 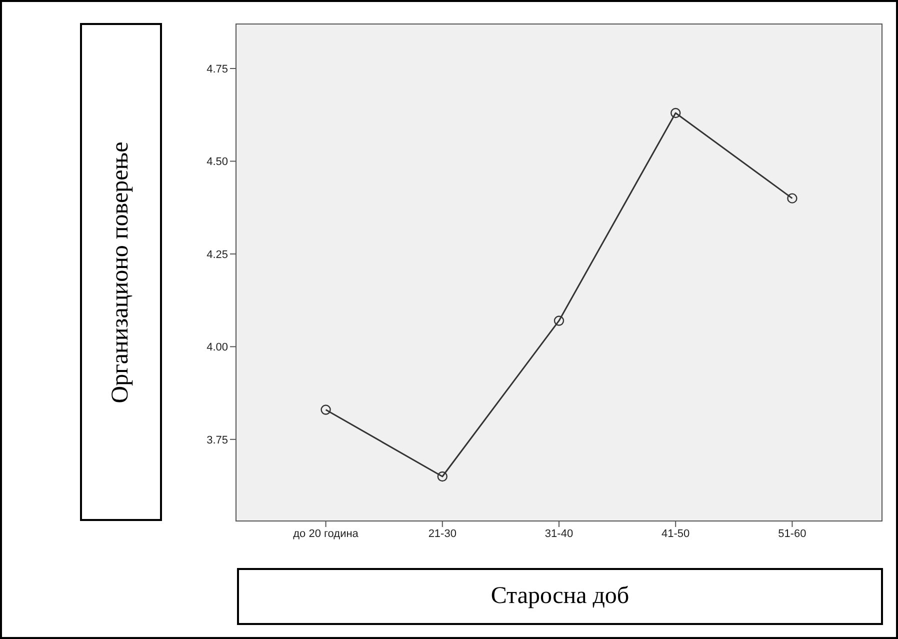 I want to click on y-tick-label: 4.75, so click(x=217, y=69).